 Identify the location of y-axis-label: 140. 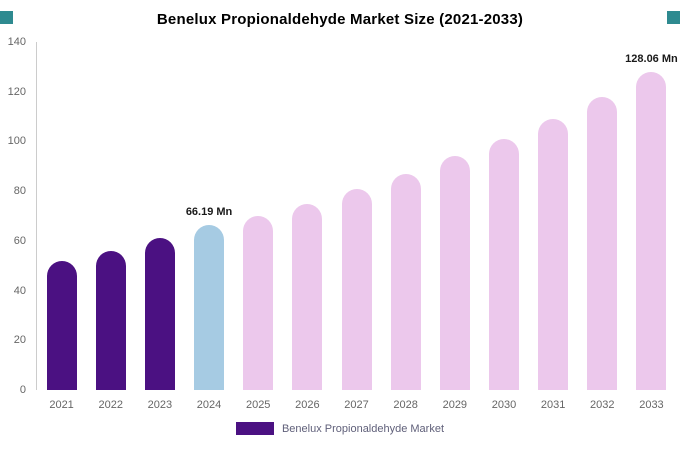
(16, 42).